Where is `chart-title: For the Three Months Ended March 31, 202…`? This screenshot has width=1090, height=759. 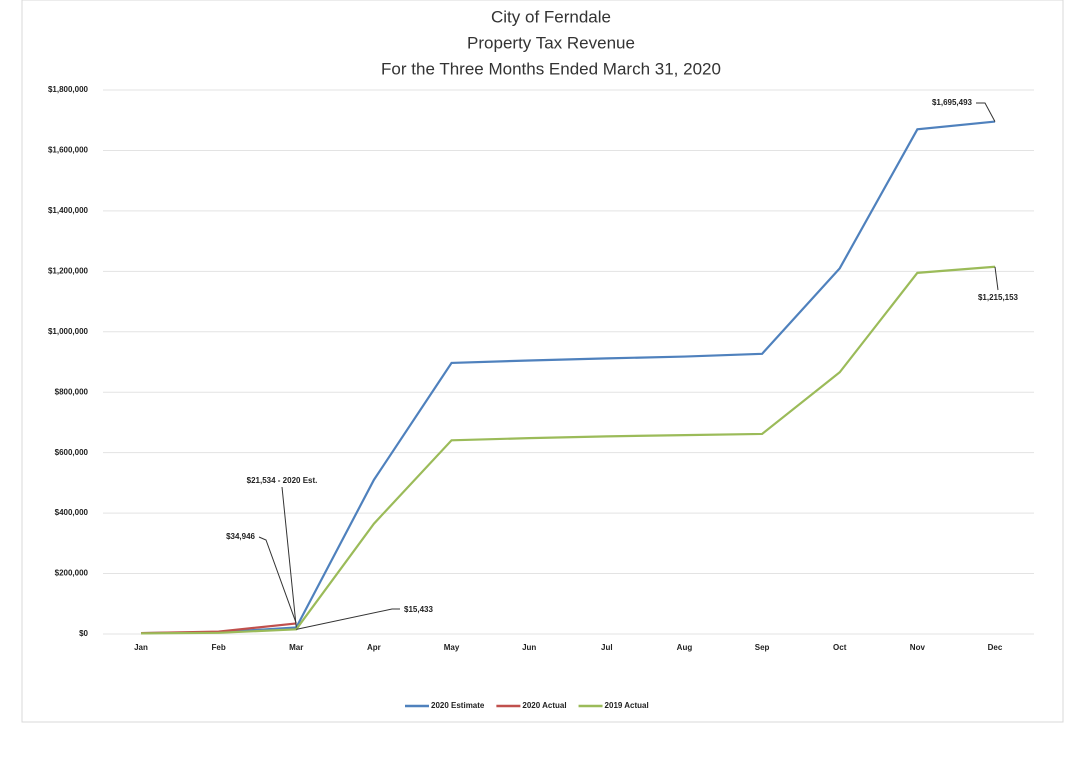 chart-title: For the Three Months Ended March 31, 202… is located at coordinates (551, 68).